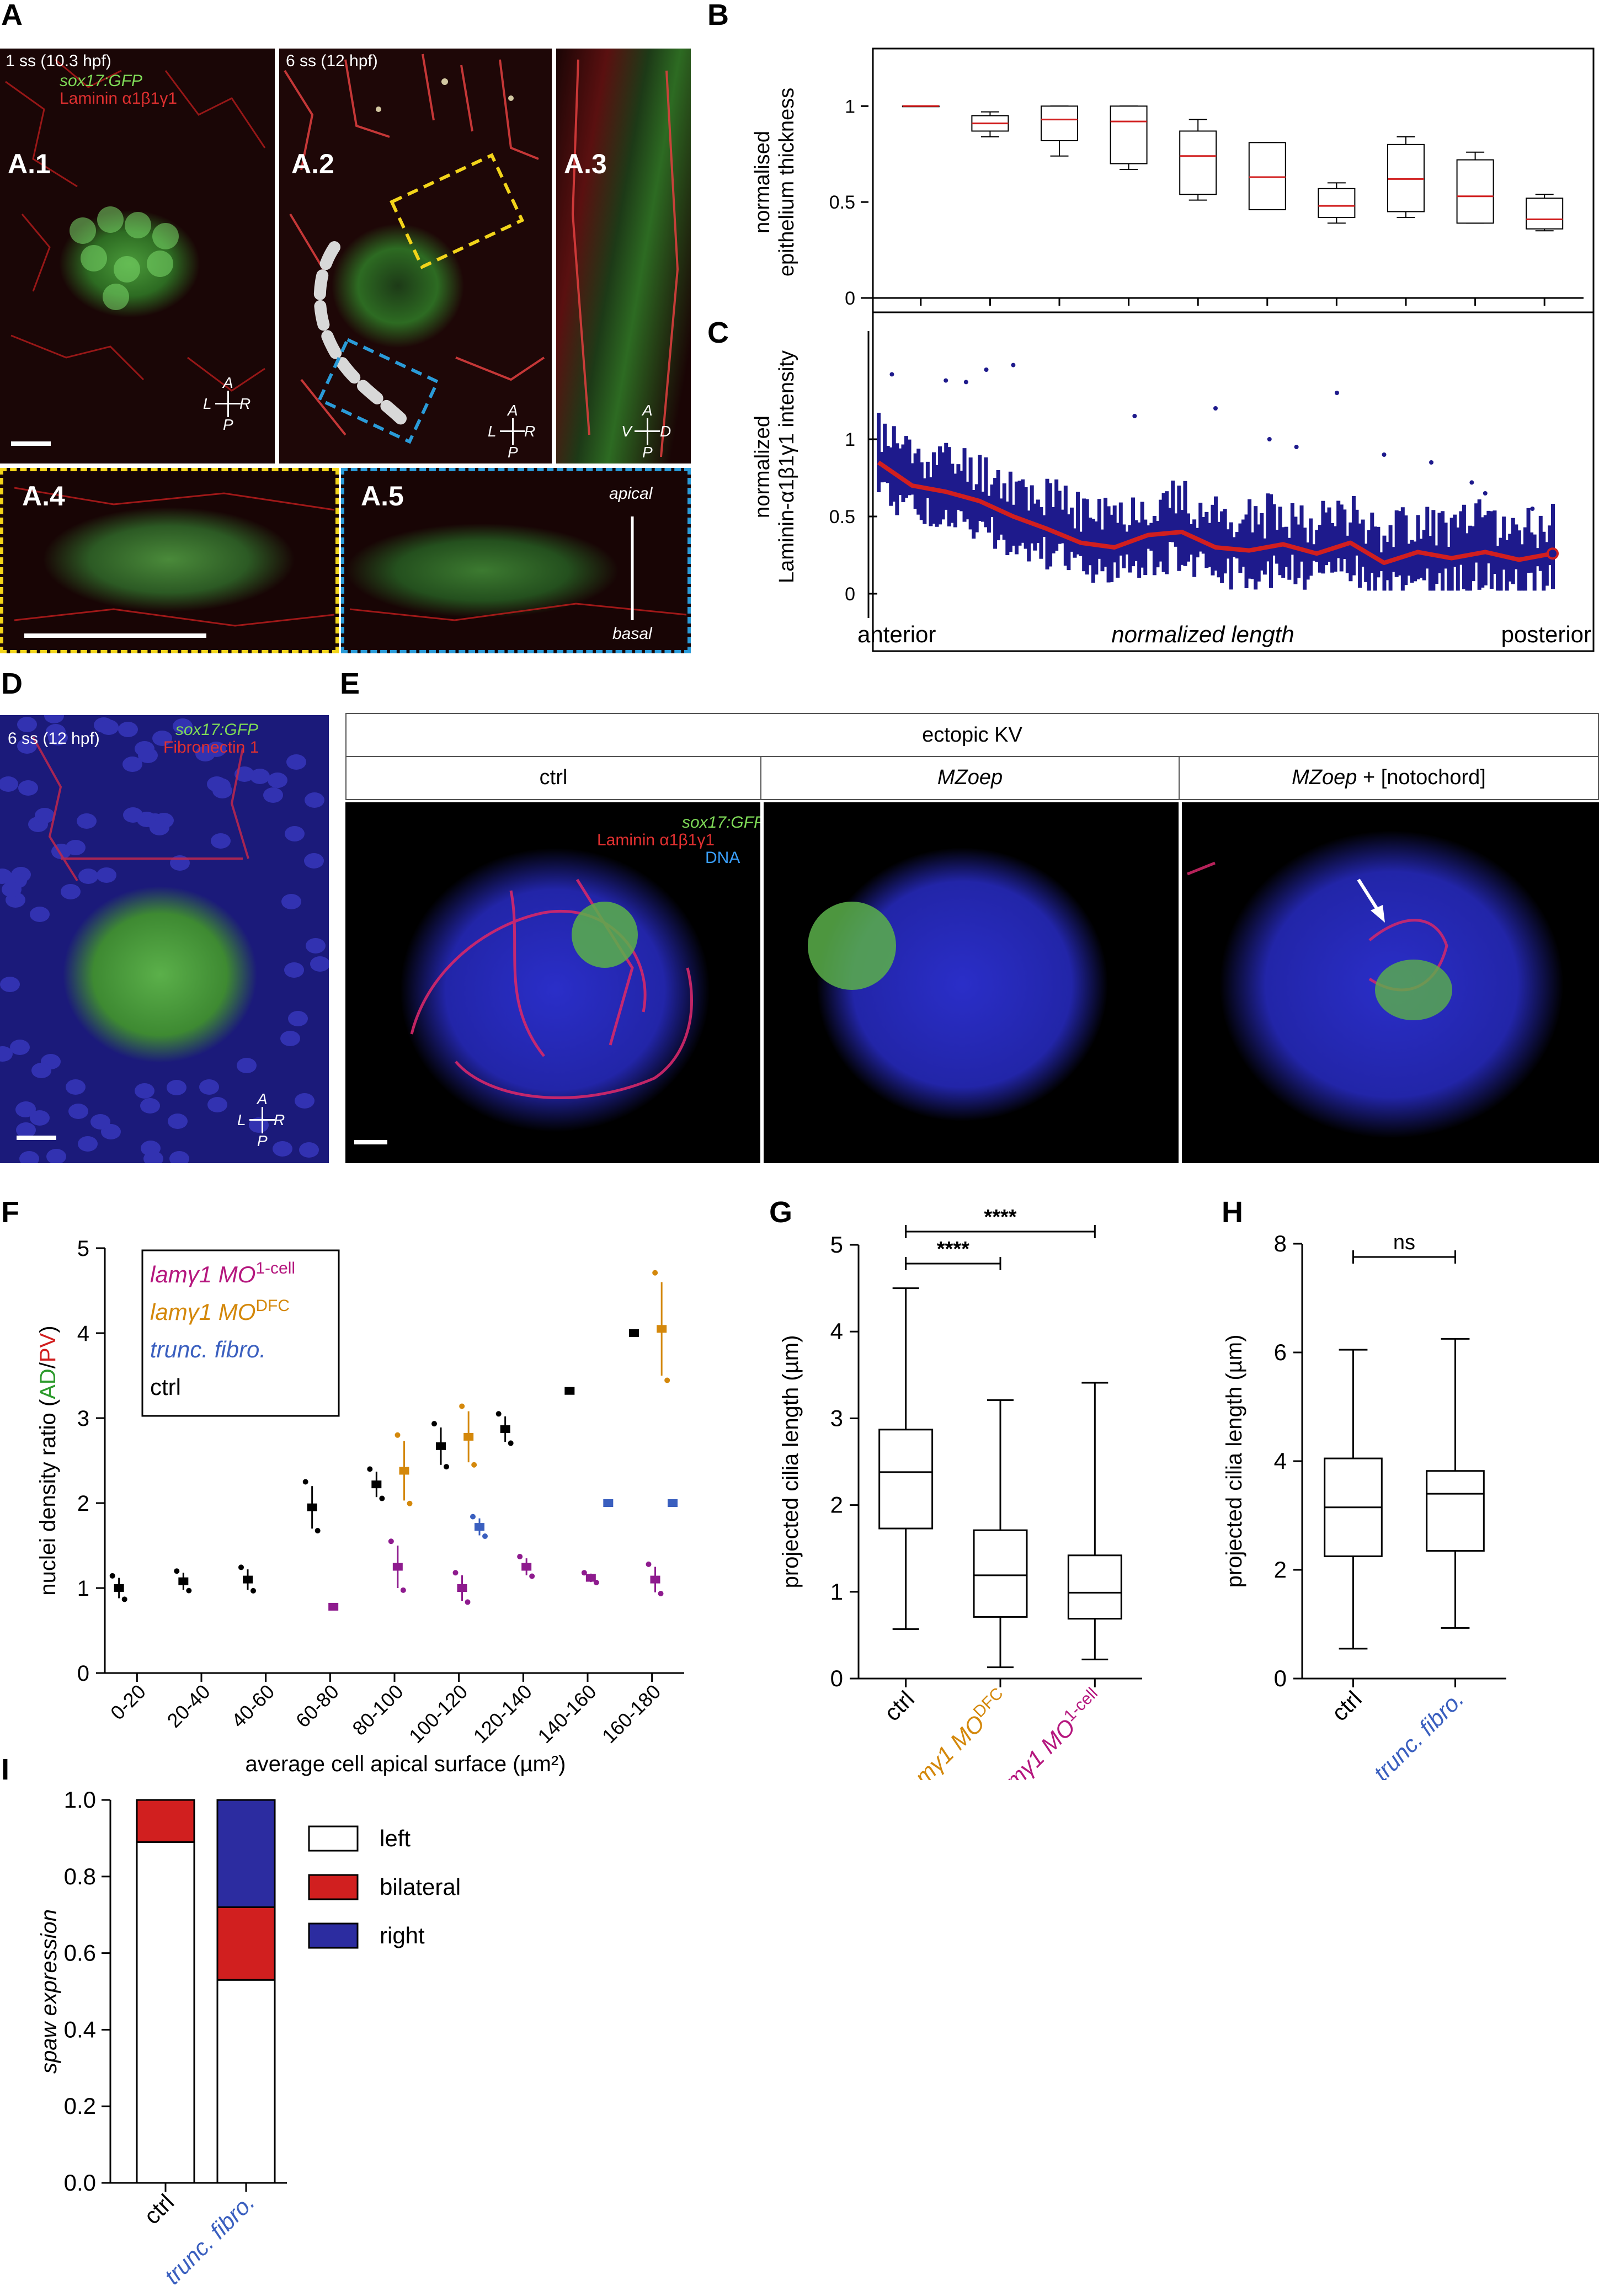 This screenshot has width=1599, height=2296. I want to click on category-text: lamγ1 MO, so click(1034, 1747).